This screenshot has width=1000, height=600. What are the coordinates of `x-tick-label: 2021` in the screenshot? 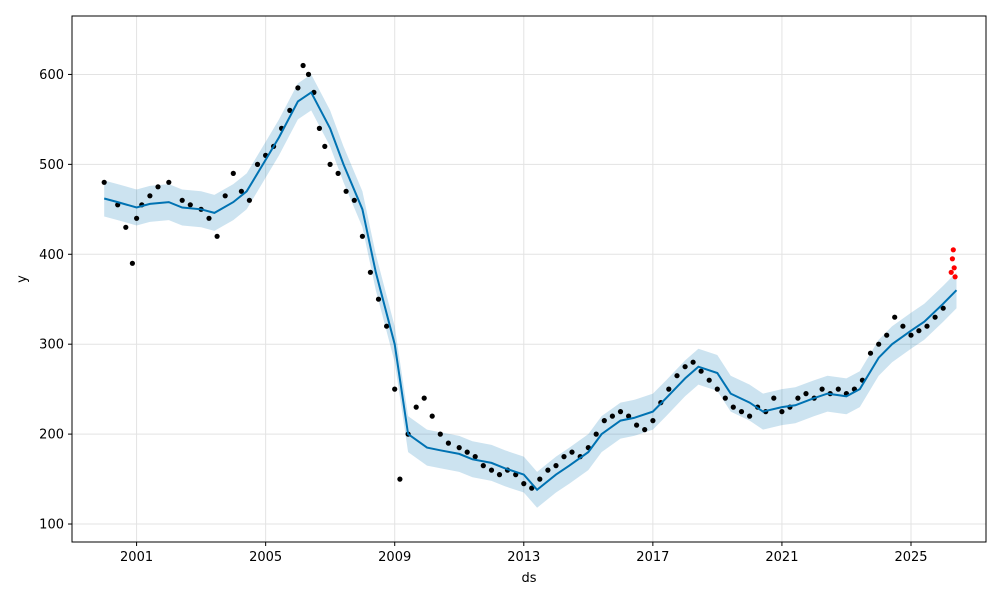 It's located at (781, 557).